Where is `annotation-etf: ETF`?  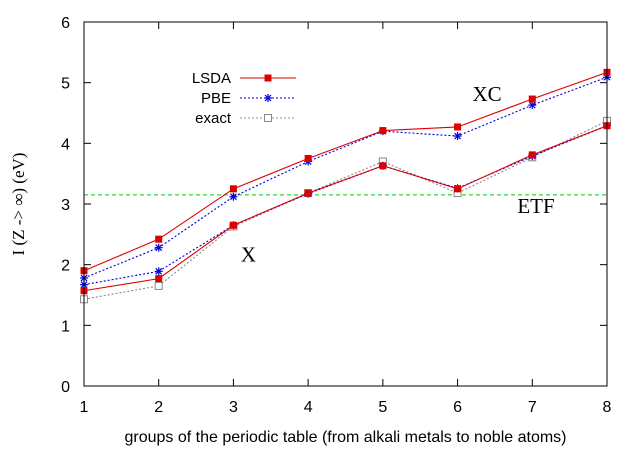
annotation-etf: ETF is located at coordinates (535, 206).